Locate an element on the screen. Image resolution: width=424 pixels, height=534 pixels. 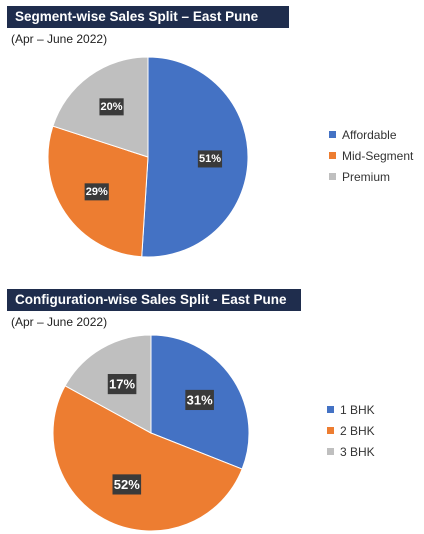
slice-label-text: 20% is located at coordinates (112, 107).